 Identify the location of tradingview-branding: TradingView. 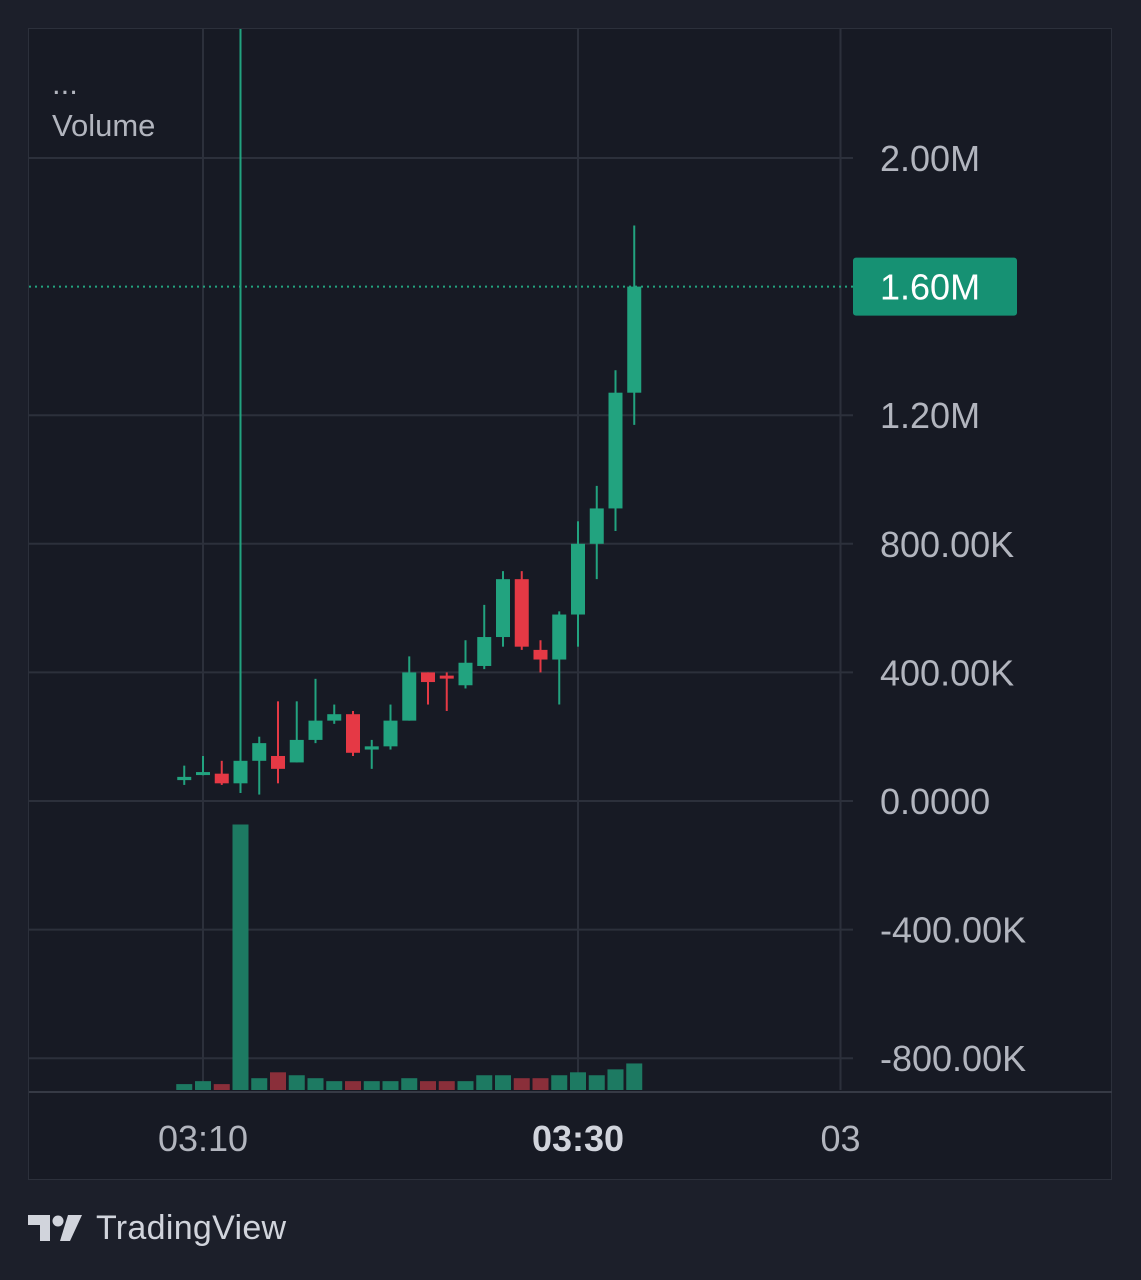
(157, 1228).